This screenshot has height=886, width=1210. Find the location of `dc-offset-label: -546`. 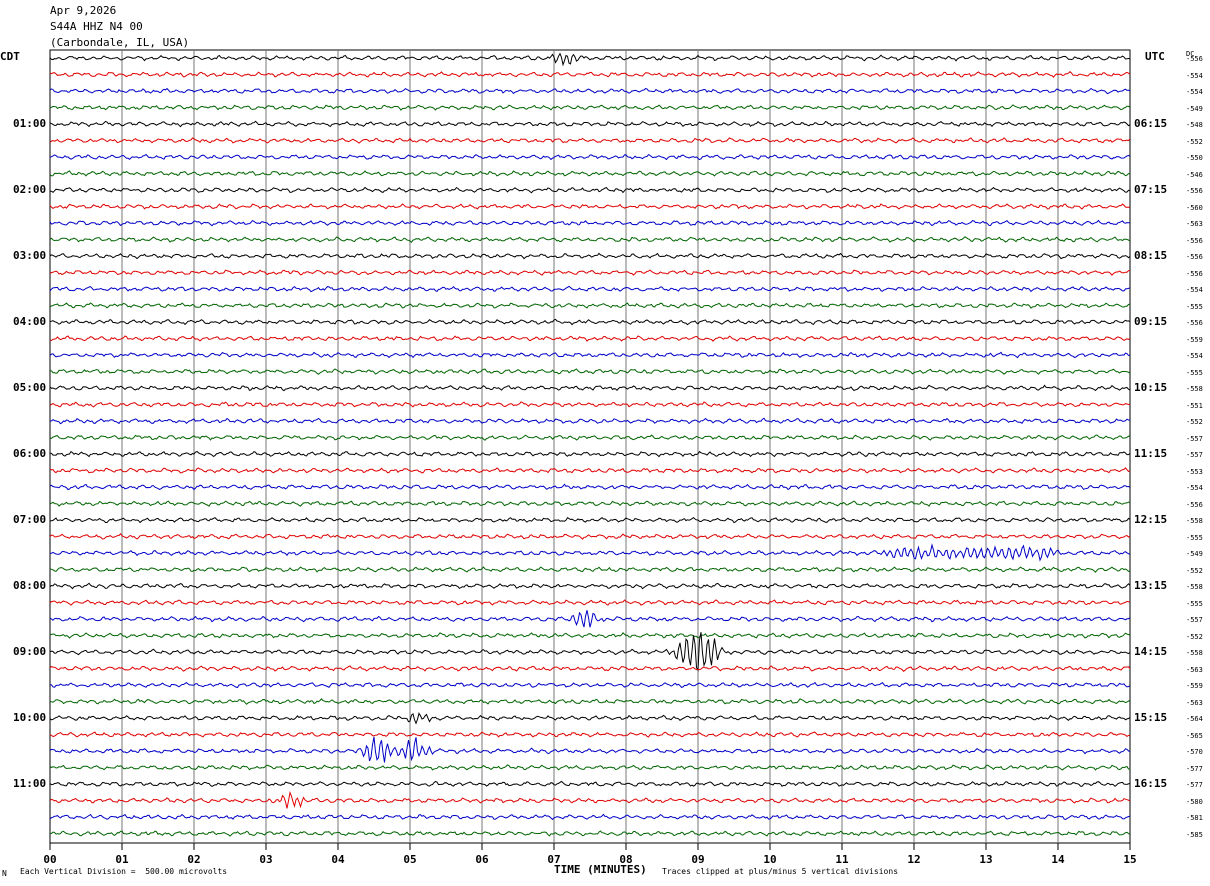

dc-offset-label: -546 is located at coordinates (1194, 174).